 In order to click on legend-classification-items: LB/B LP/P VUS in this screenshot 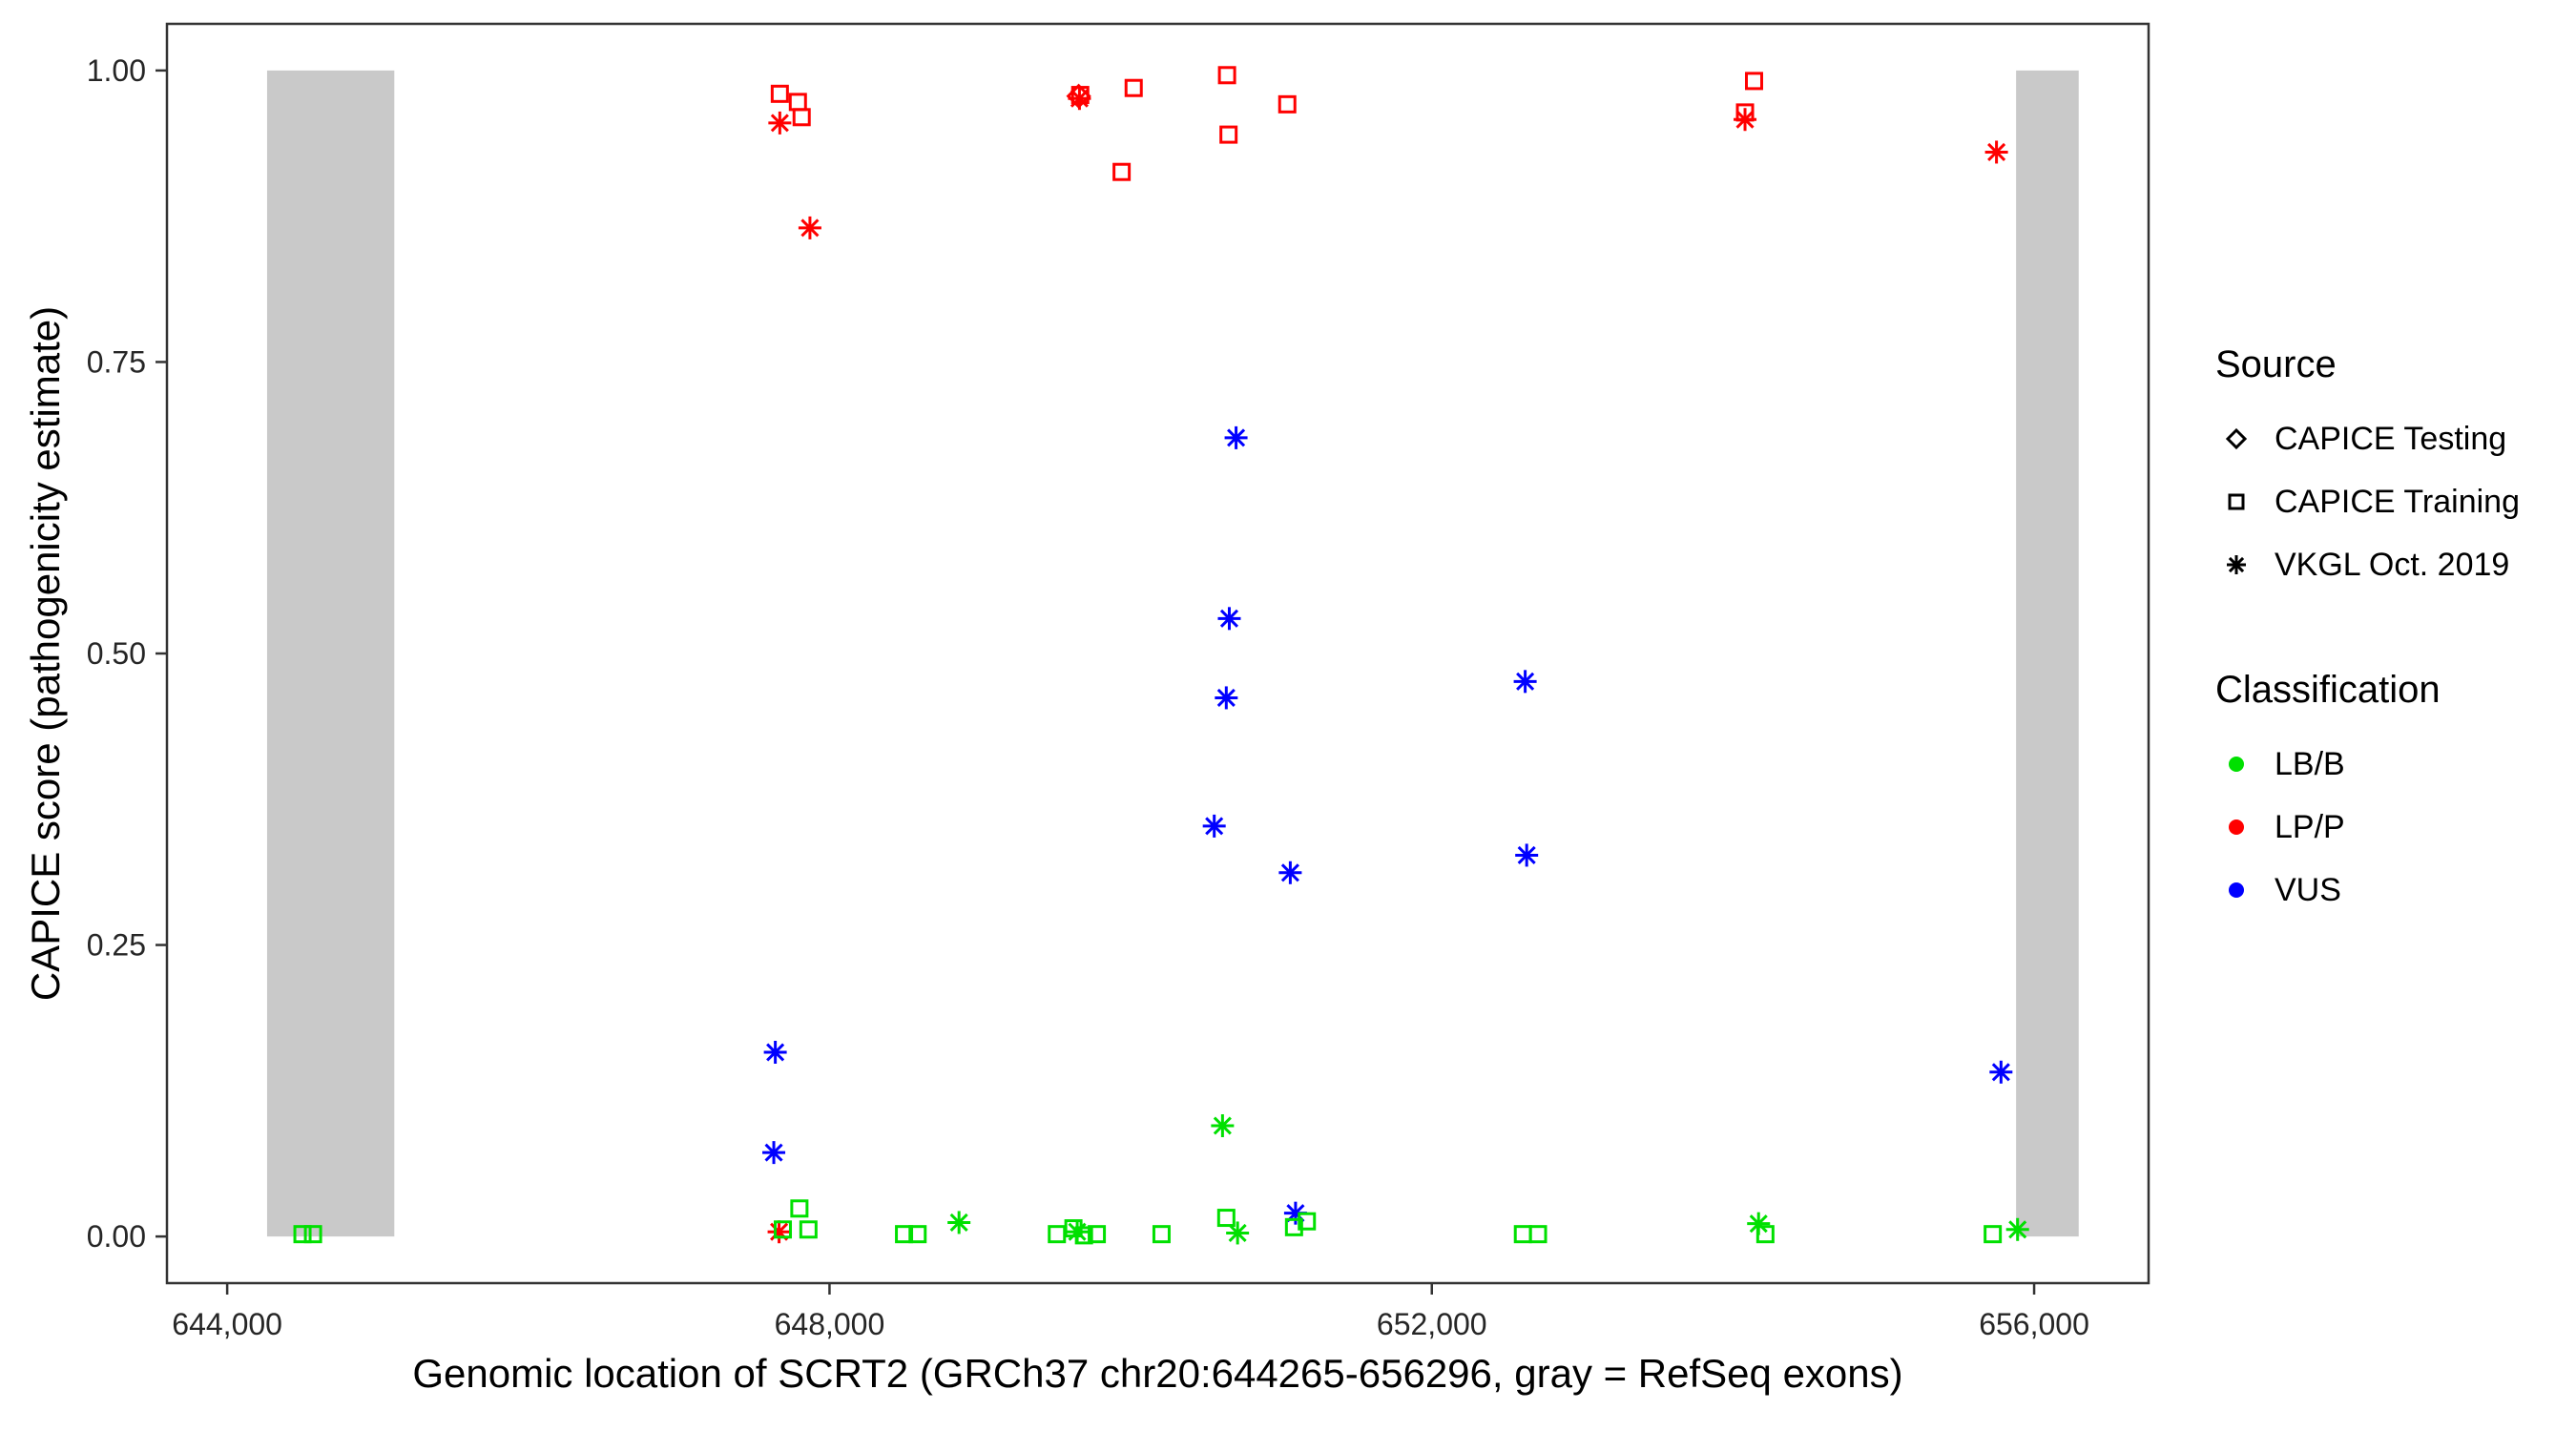, I will do `click(2367, 827)`.